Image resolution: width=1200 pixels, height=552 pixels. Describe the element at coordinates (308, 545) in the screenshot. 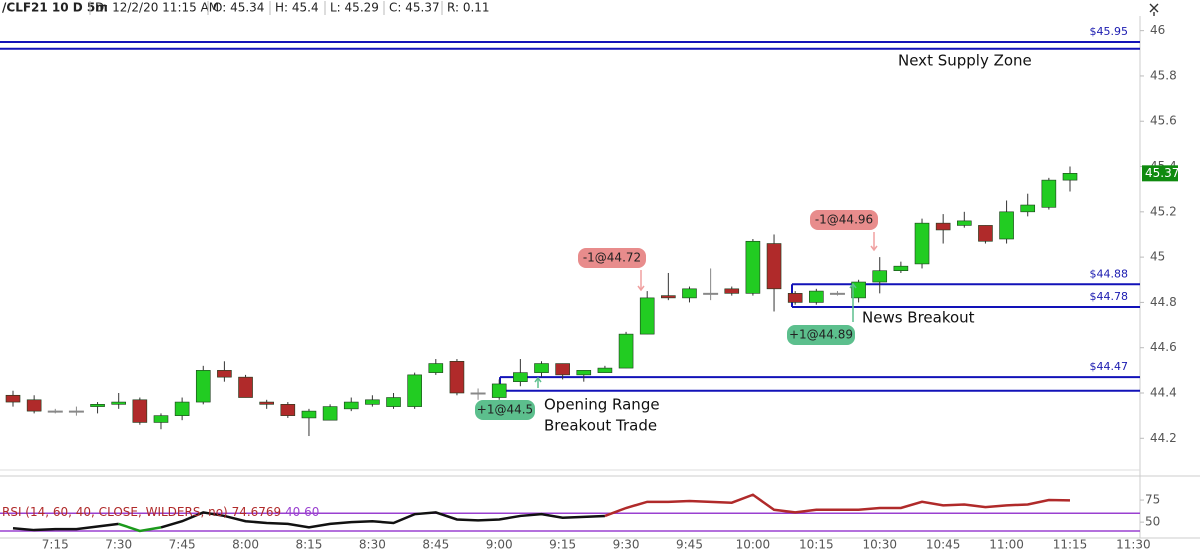

I see `x-tick-label: 8:15` at that location.